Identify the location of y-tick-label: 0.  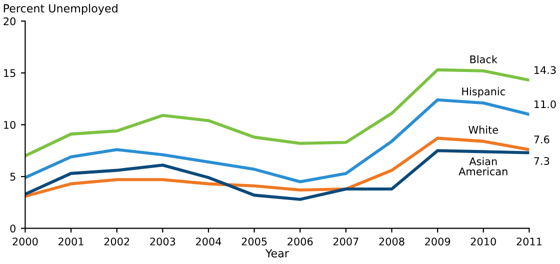
(13, 228).